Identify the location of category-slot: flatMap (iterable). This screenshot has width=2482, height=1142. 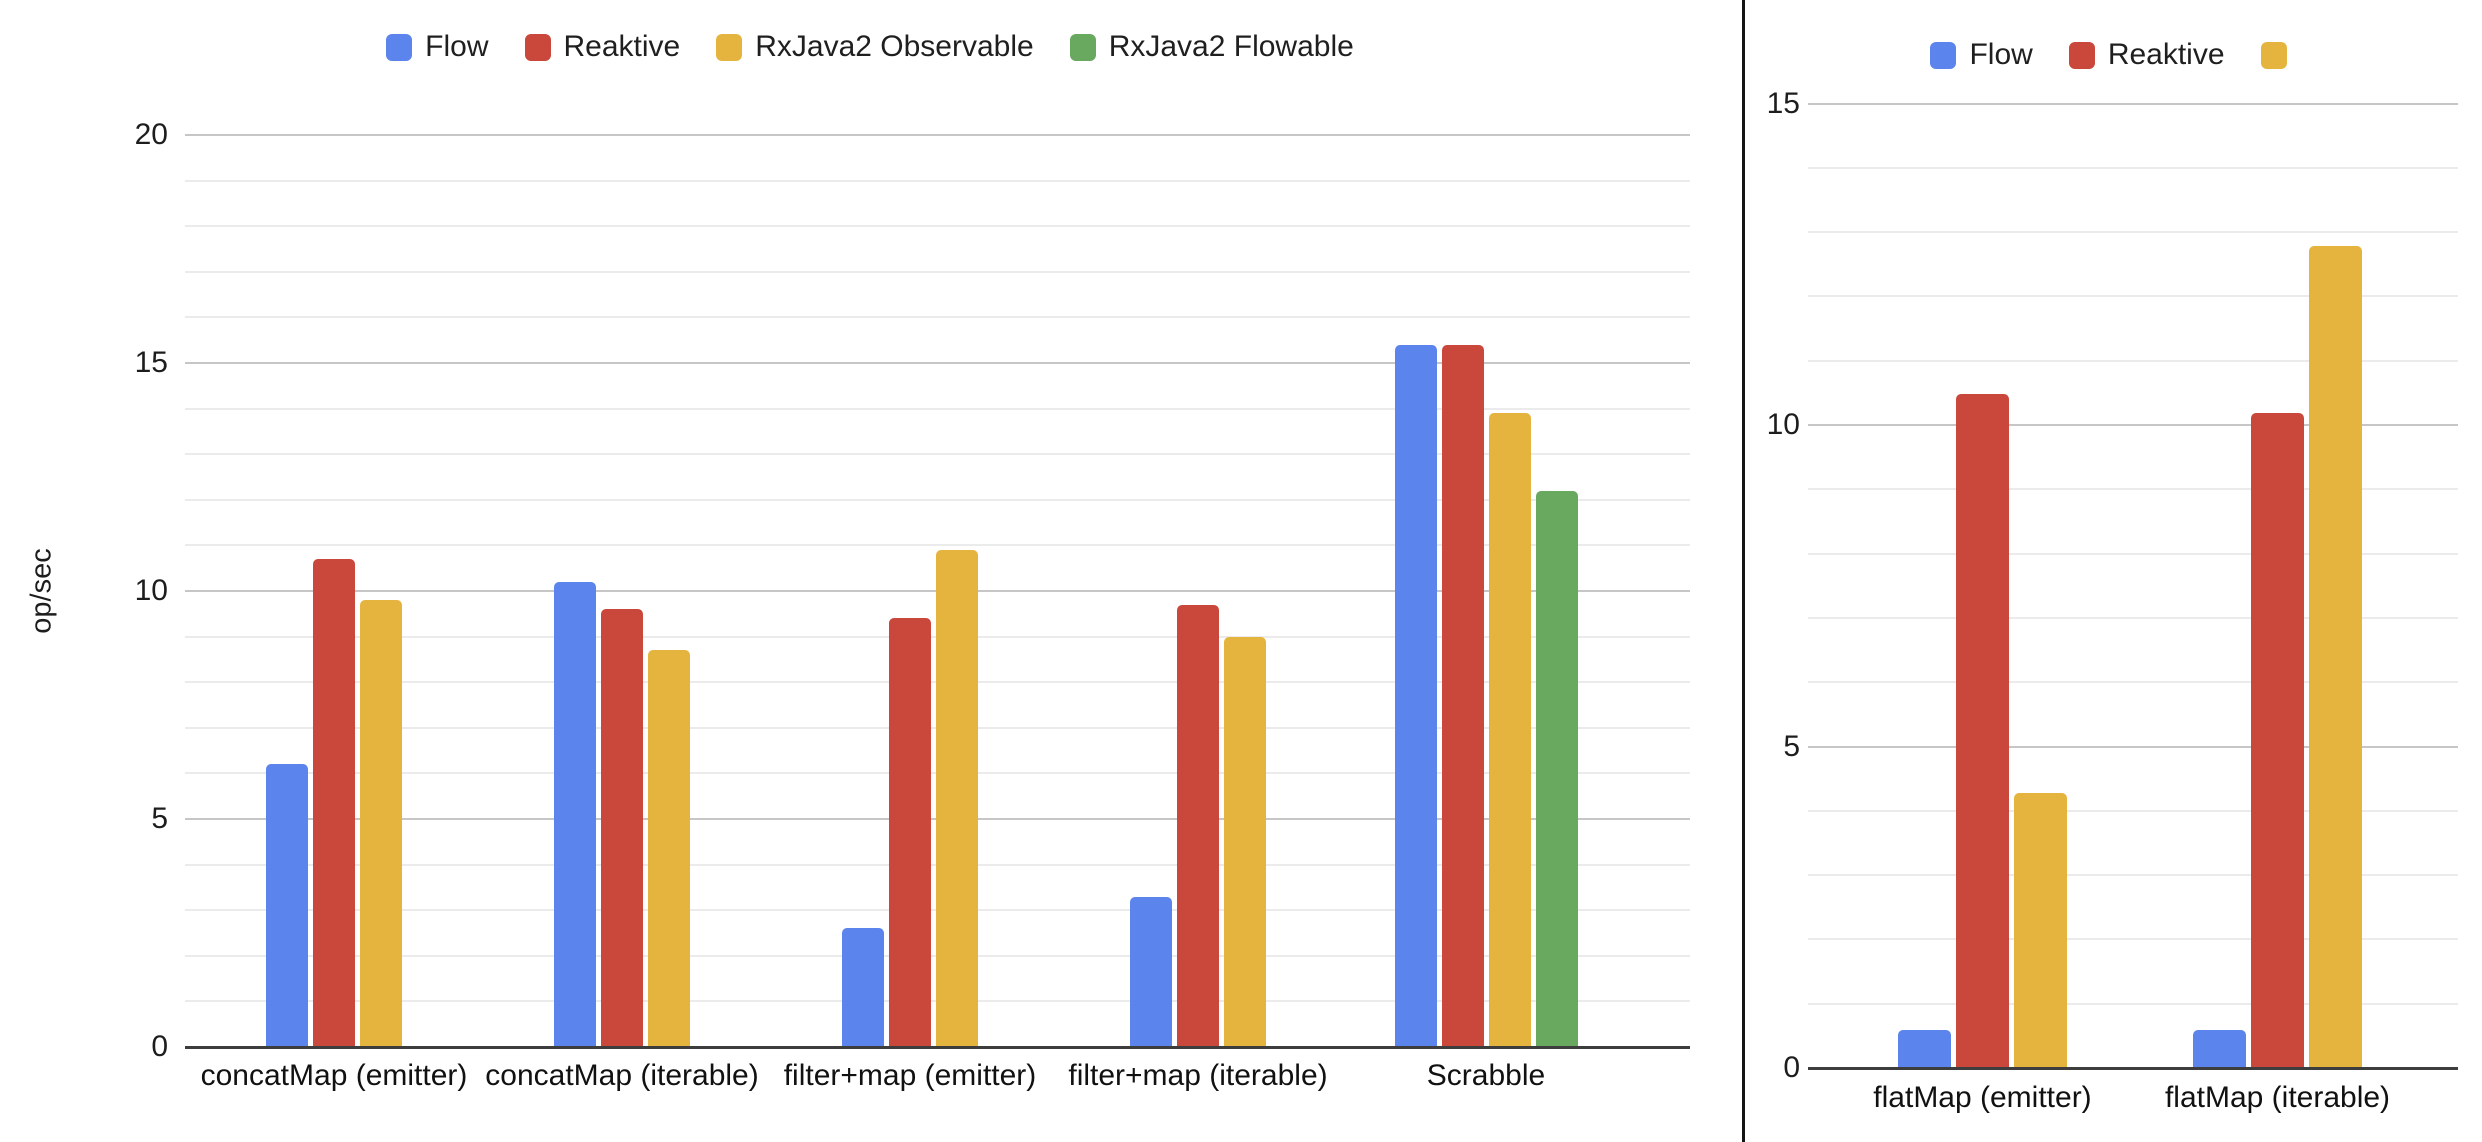
(2277, 609).